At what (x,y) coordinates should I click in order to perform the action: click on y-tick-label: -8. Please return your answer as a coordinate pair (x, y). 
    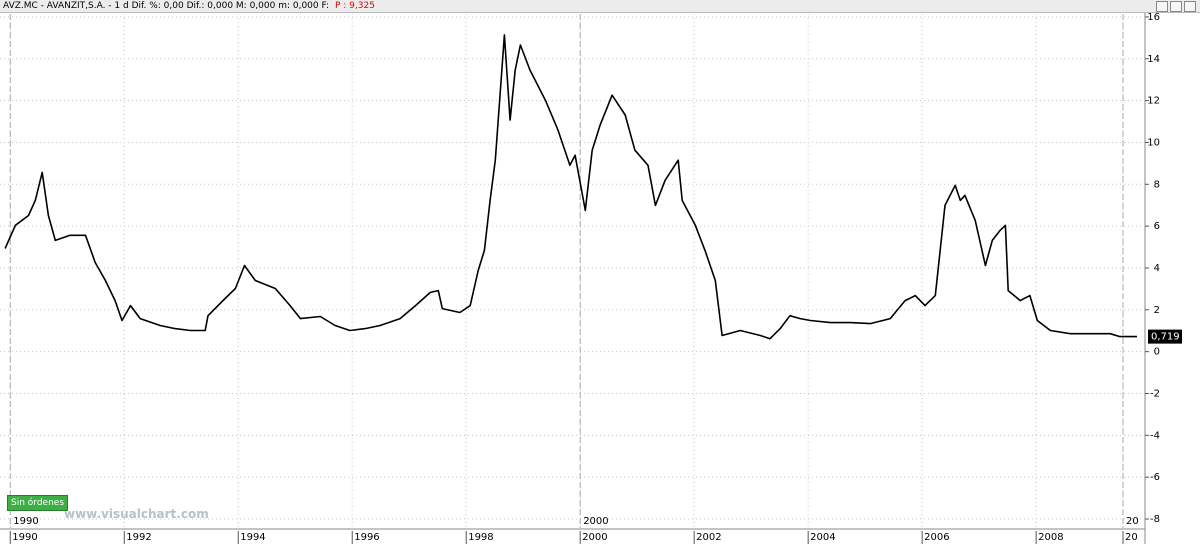
    Looking at the image, I should click on (1155, 519).